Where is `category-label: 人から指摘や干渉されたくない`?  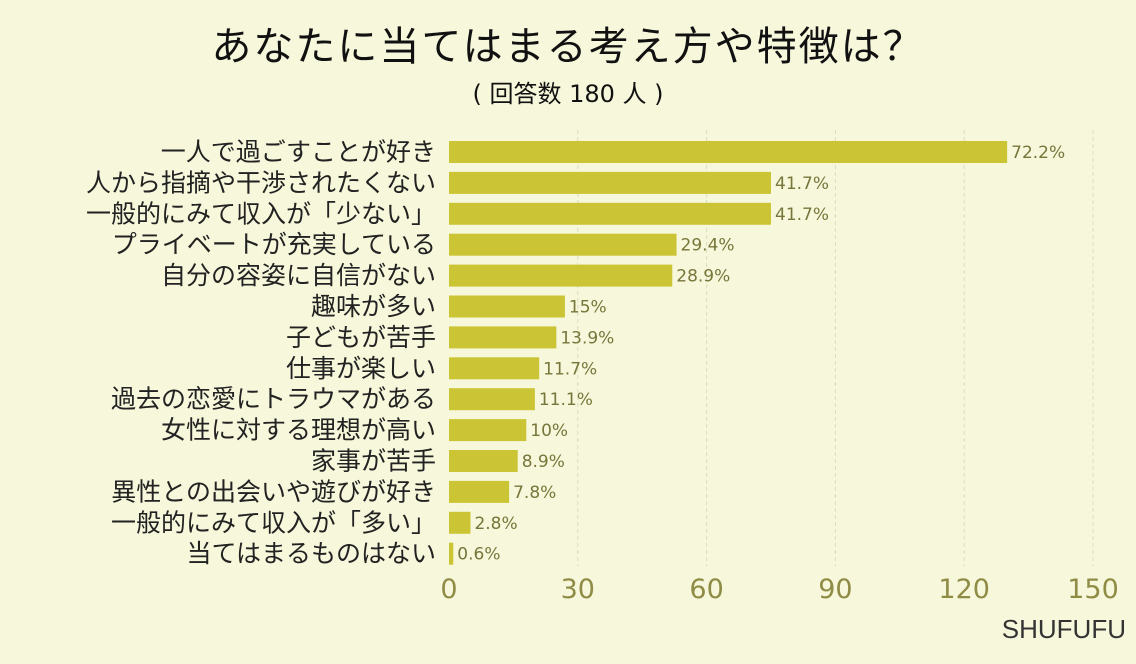 category-label: 人から指摘や干渉されたくない is located at coordinates (261, 182).